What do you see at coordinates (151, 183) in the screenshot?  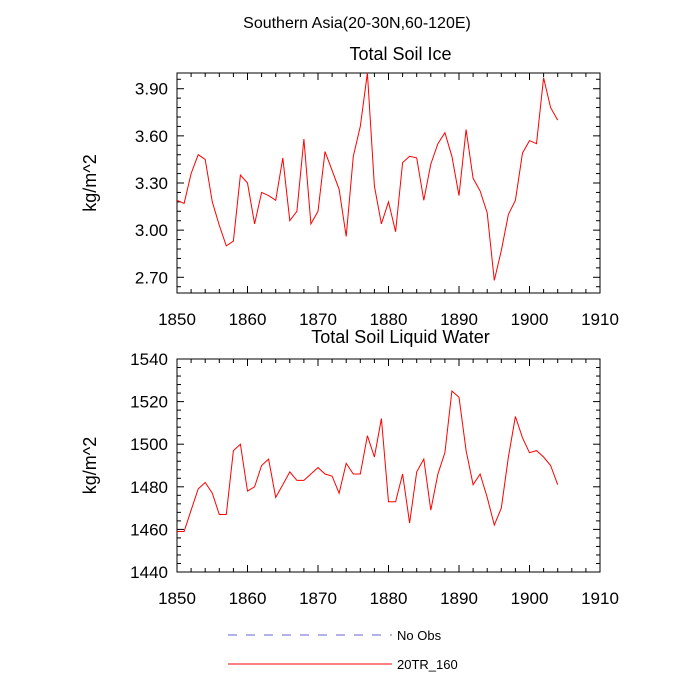 I see `y-tick-label: 3.30` at bounding box center [151, 183].